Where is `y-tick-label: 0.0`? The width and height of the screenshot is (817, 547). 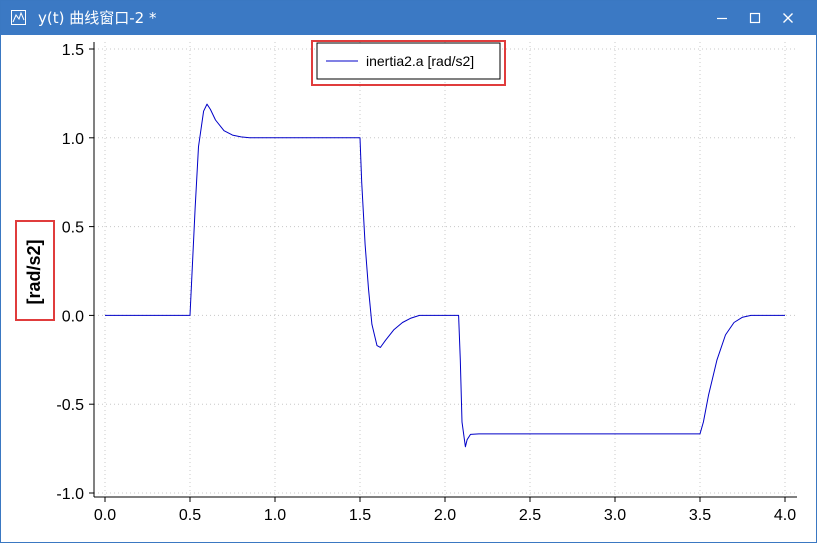 y-tick-label: 0.0 is located at coordinates (73, 316).